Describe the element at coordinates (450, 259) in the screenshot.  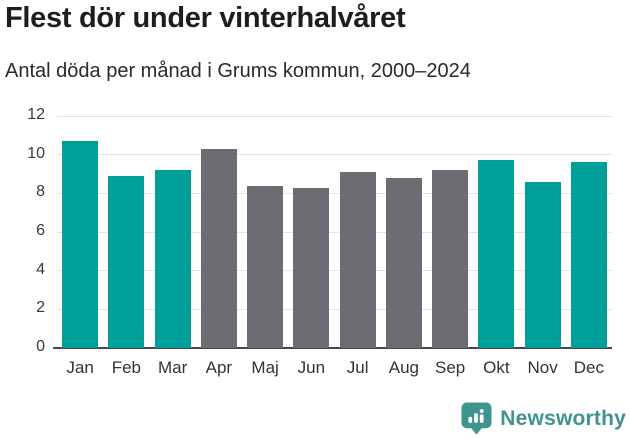
I see `bar-sep` at that location.